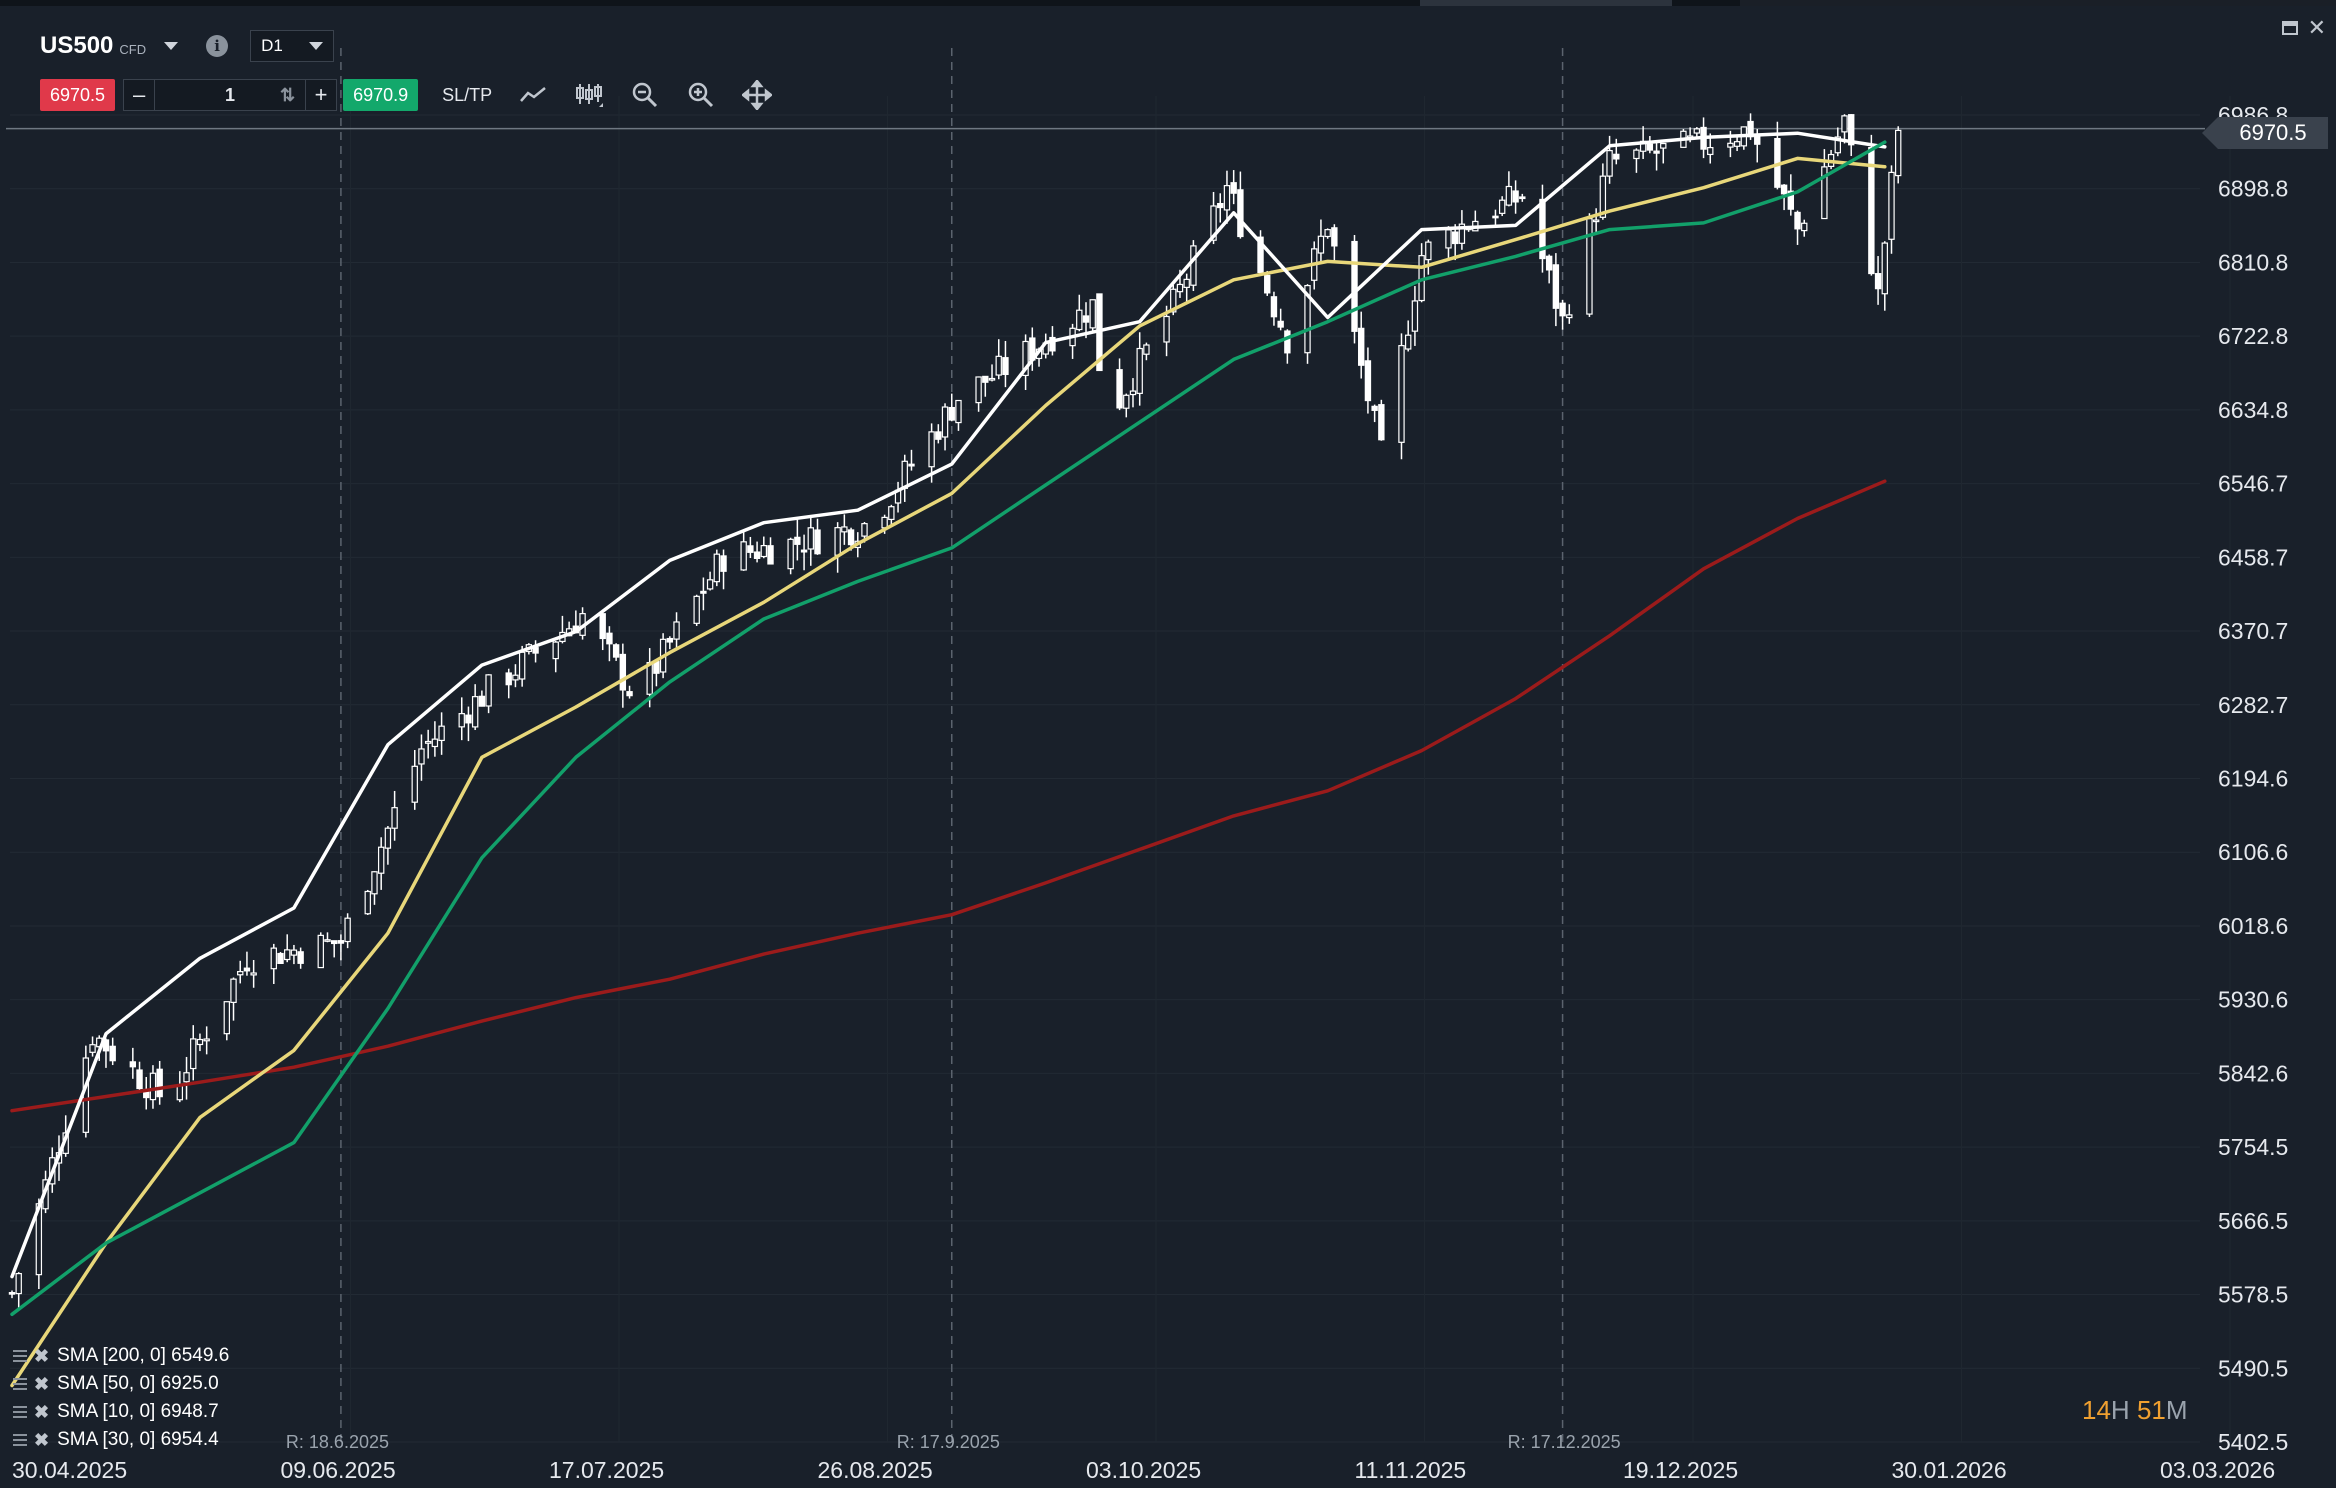 The height and width of the screenshot is (1488, 2336). I want to click on rollover-label: R: 17.12.2025, so click(1564, 1442).